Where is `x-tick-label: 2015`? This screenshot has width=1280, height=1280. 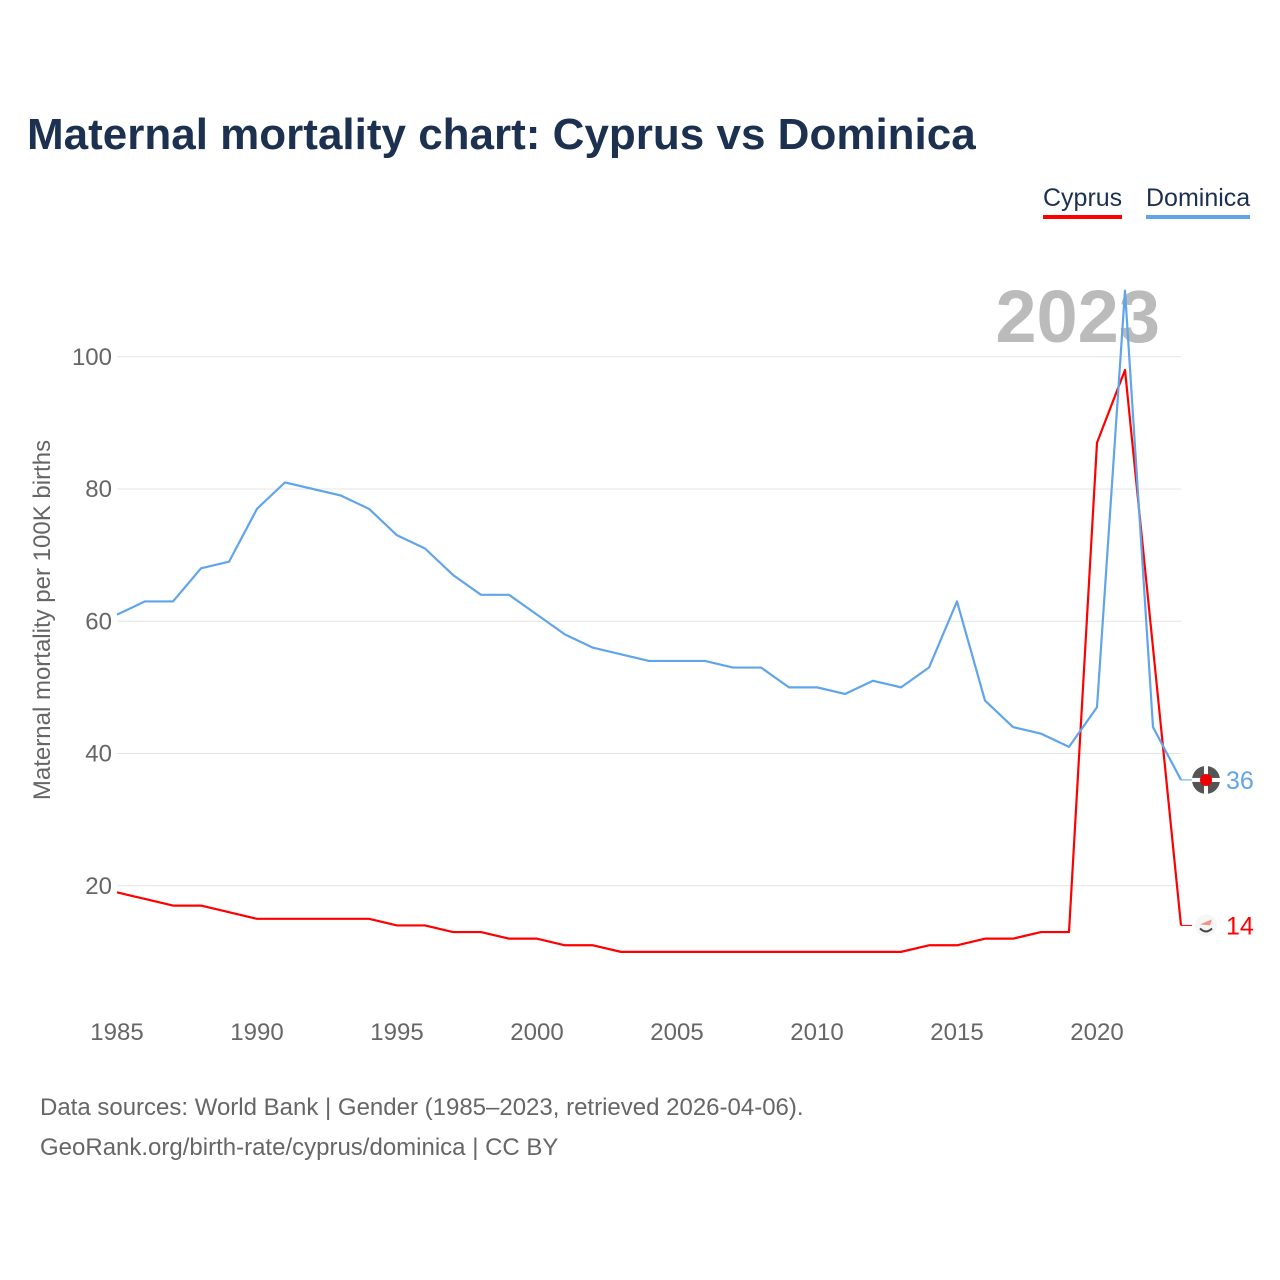
x-tick-label: 2015 is located at coordinates (956, 1032).